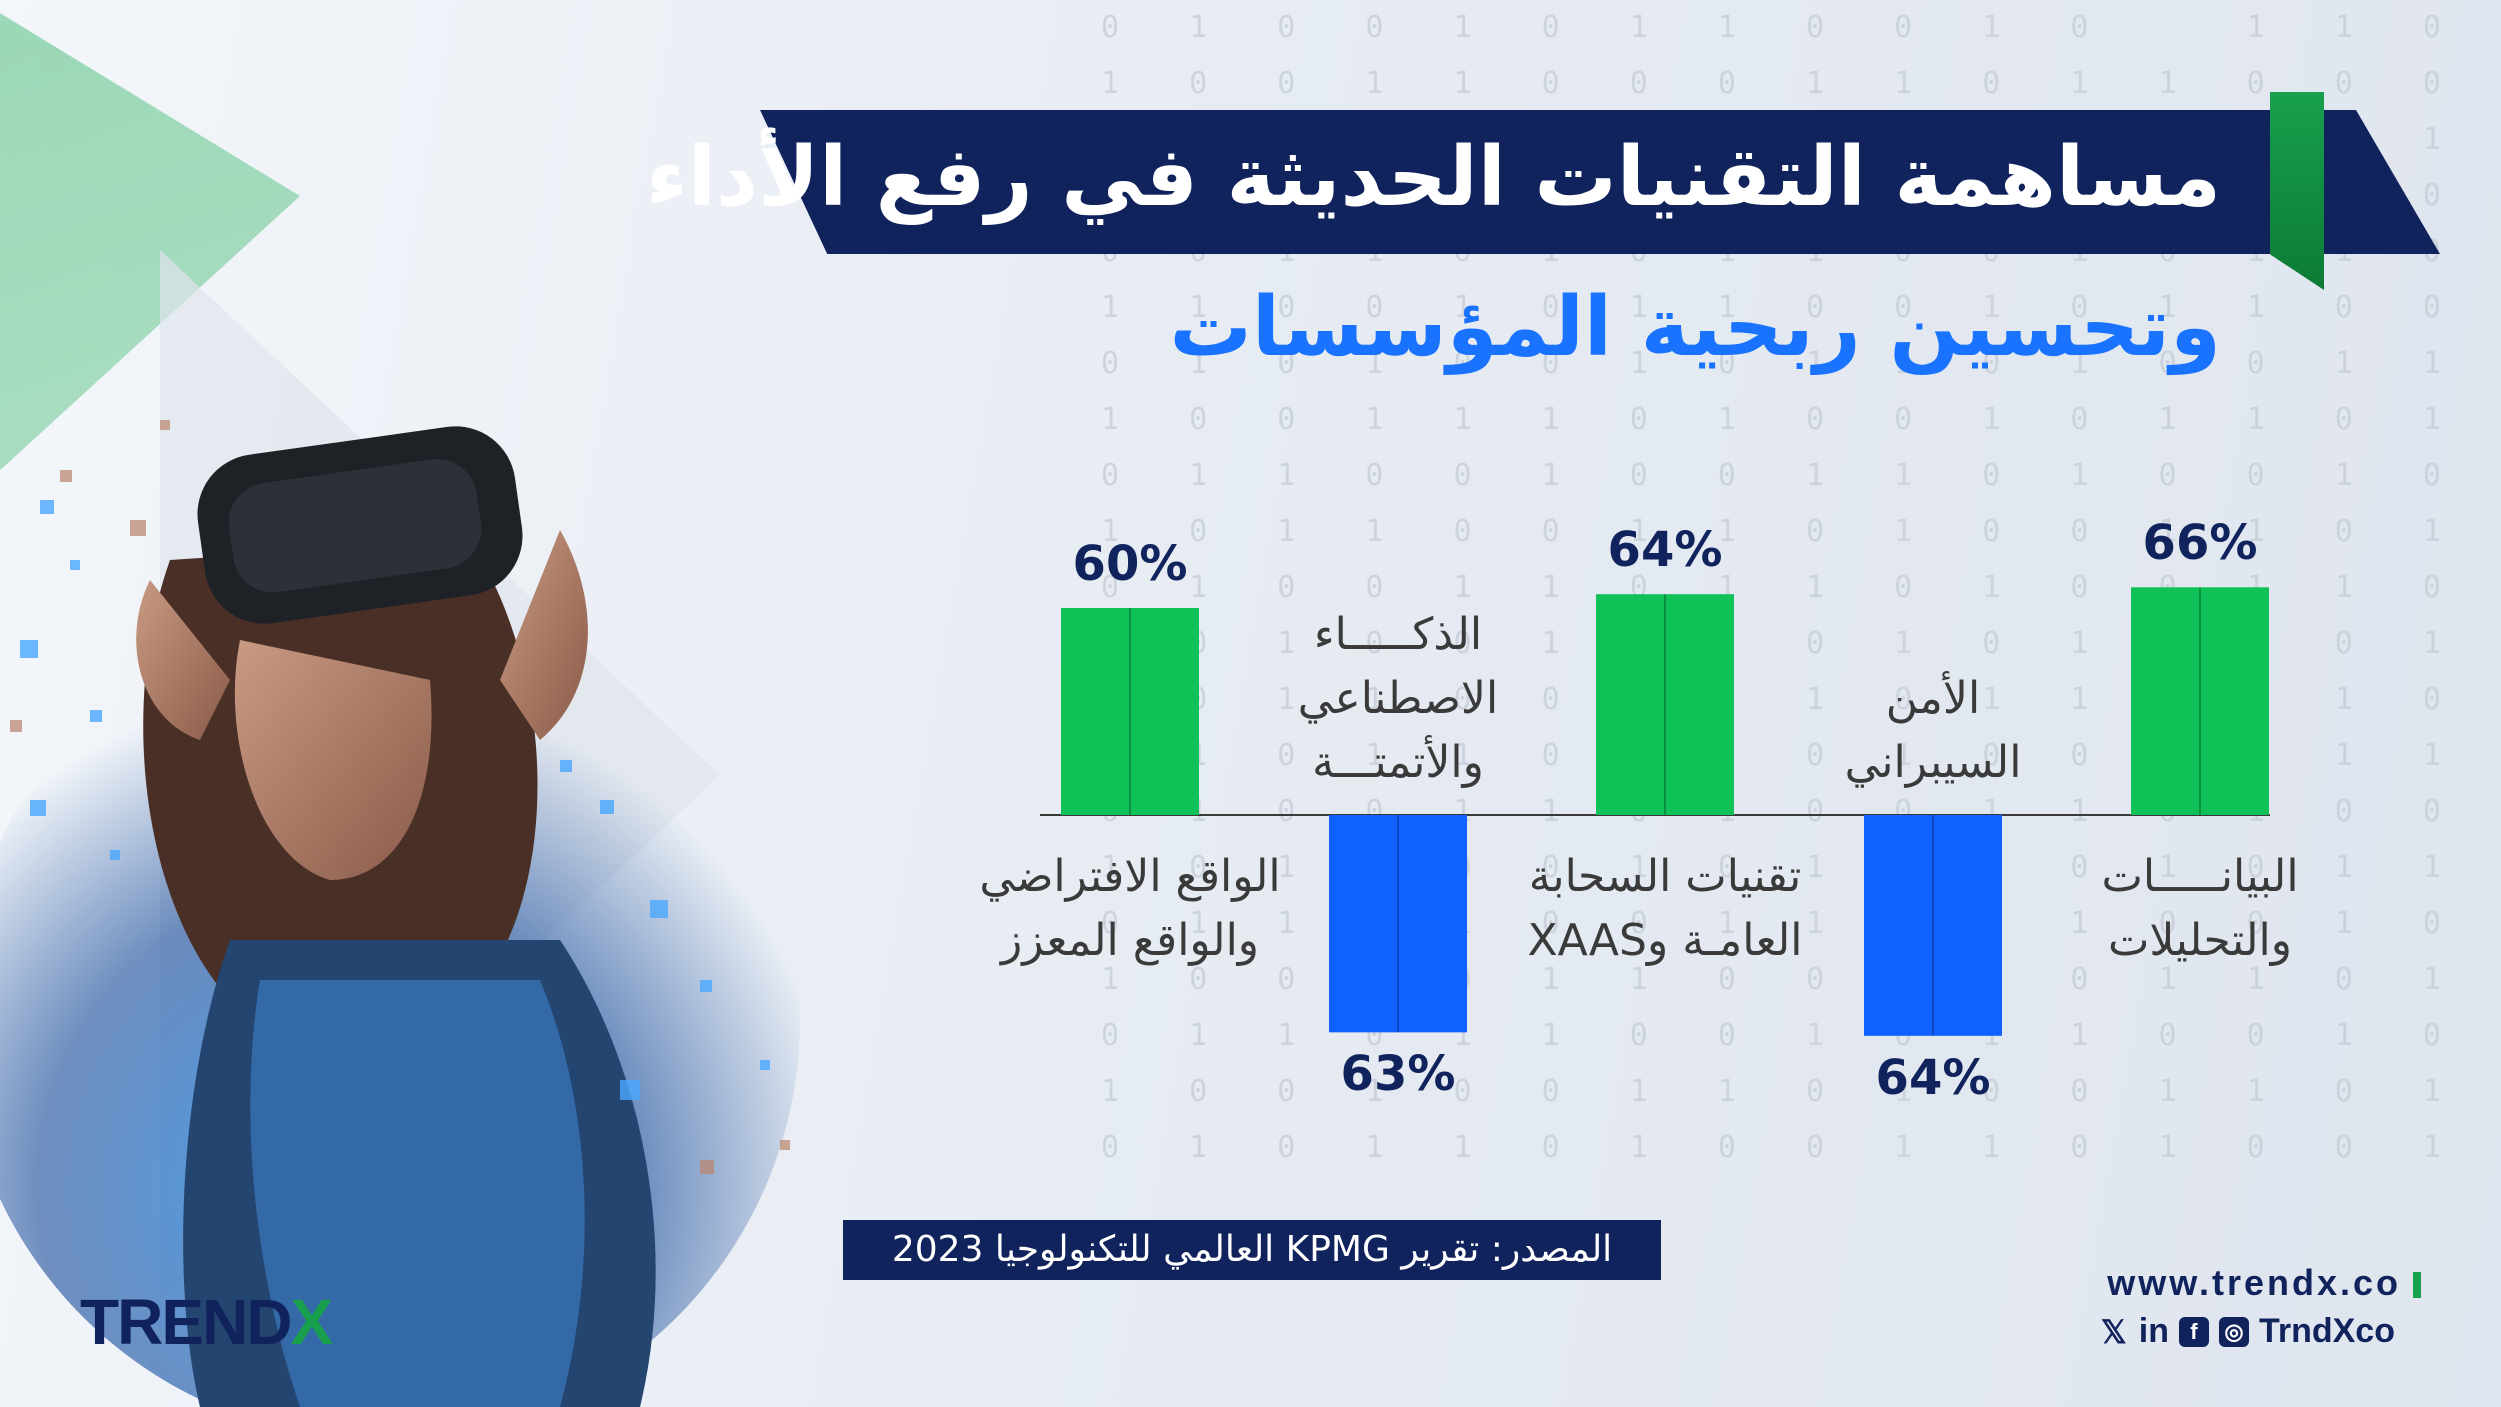  Describe the element at coordinates (186, 1322) in the screenshot. I see `logo-text: TREND` at that location.